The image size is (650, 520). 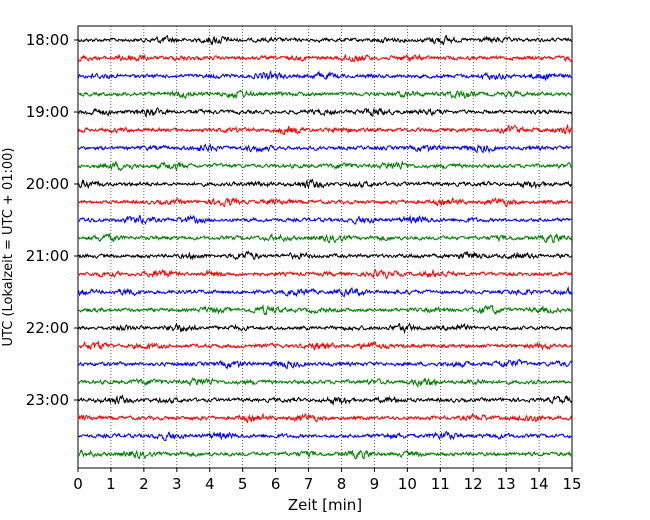 I want to click on x-axis-label: Zeit [min], so click(x=325, y=505).